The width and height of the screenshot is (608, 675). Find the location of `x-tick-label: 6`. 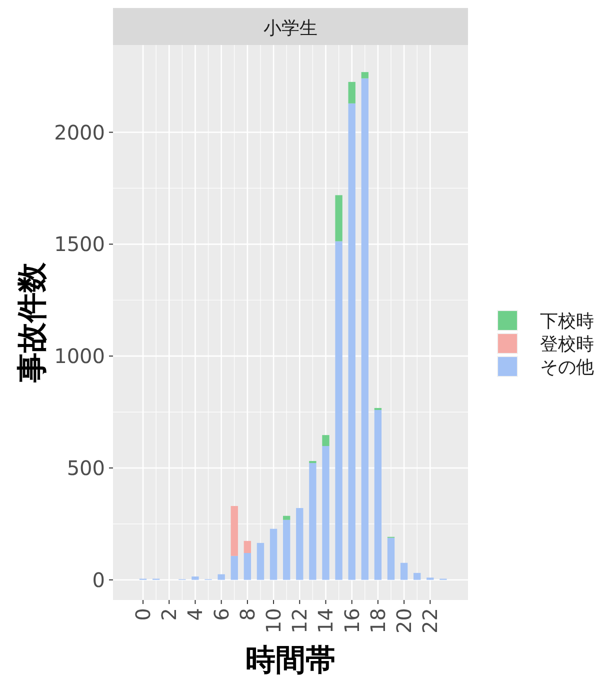

x-tick-label: 6 is located at coordinates (221, 614).